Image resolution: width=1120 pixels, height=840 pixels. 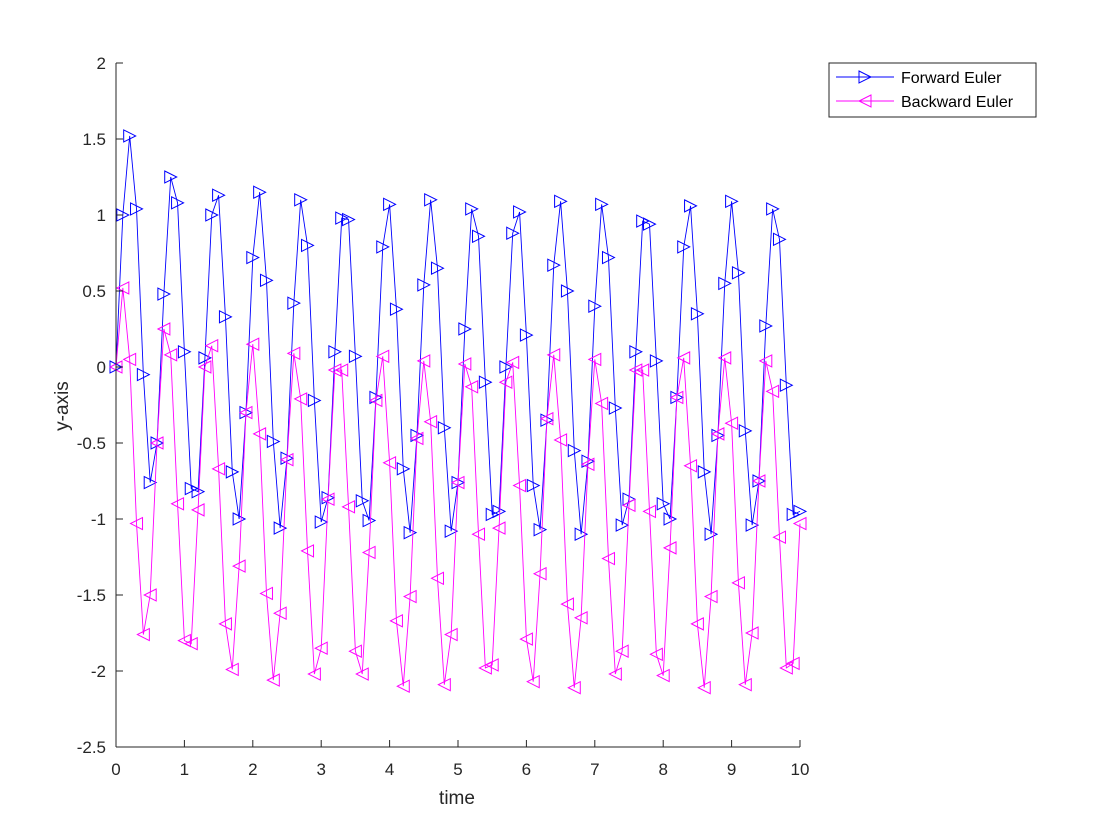 What do you see at coordinates (320, 769) in the screenshot?
I see `x-tick-label: 3` at bounding box center [320, 769].